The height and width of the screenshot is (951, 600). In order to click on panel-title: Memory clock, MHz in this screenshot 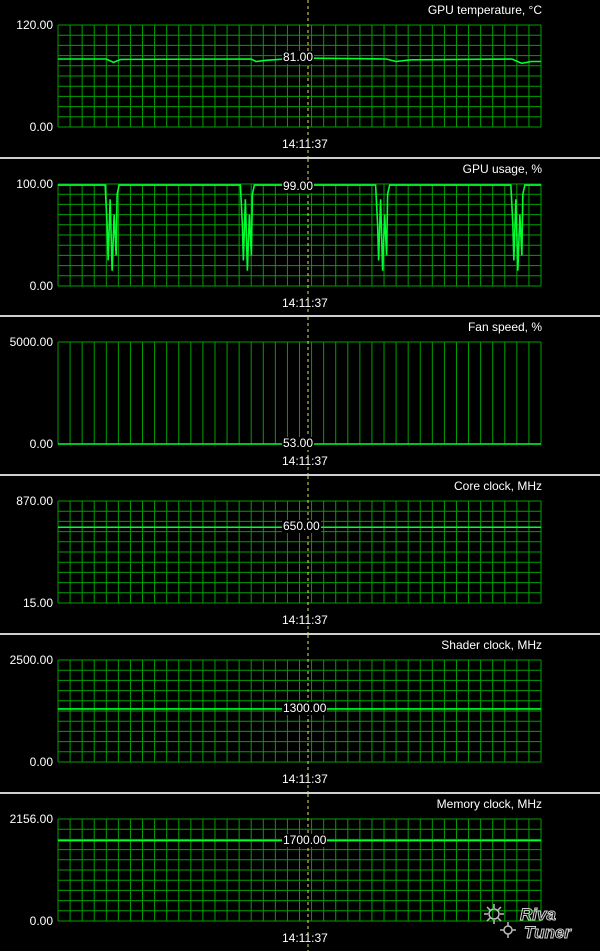, I will do `click(489, 804)`.